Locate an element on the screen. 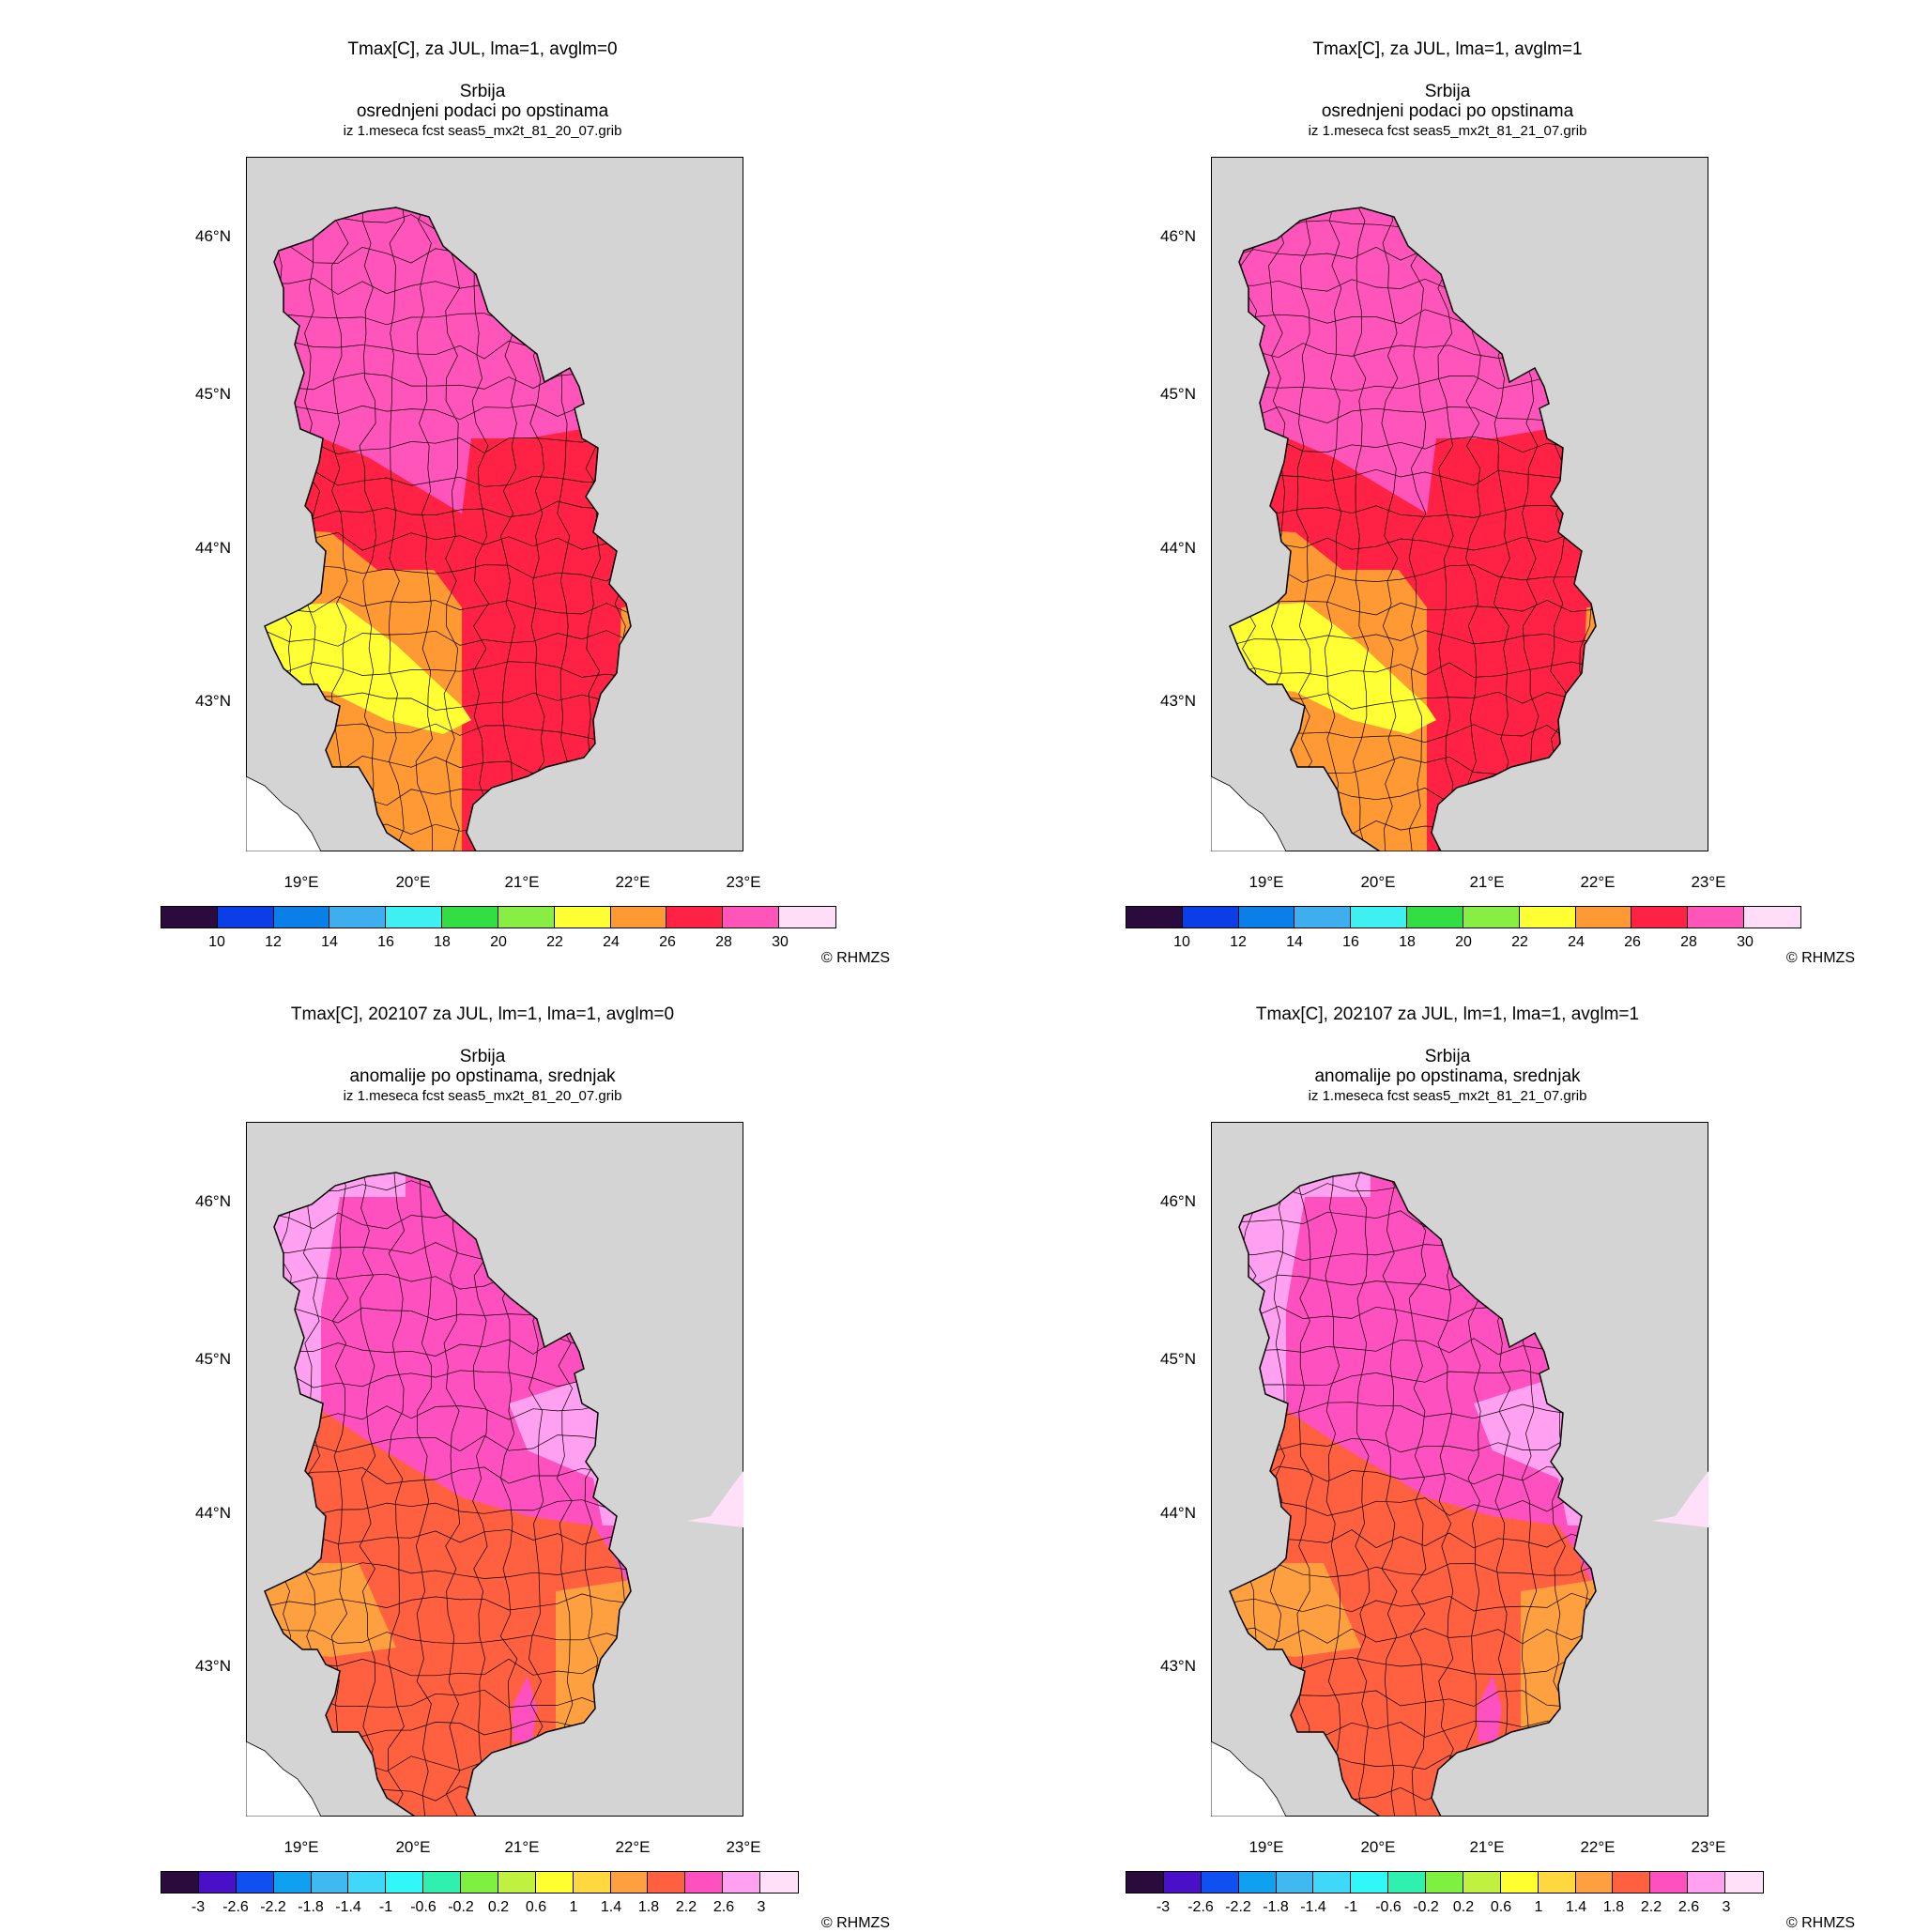 This screenshot has width=1930, height=1932. colorbar-label: 24 is located at coordinates (1576, 942).